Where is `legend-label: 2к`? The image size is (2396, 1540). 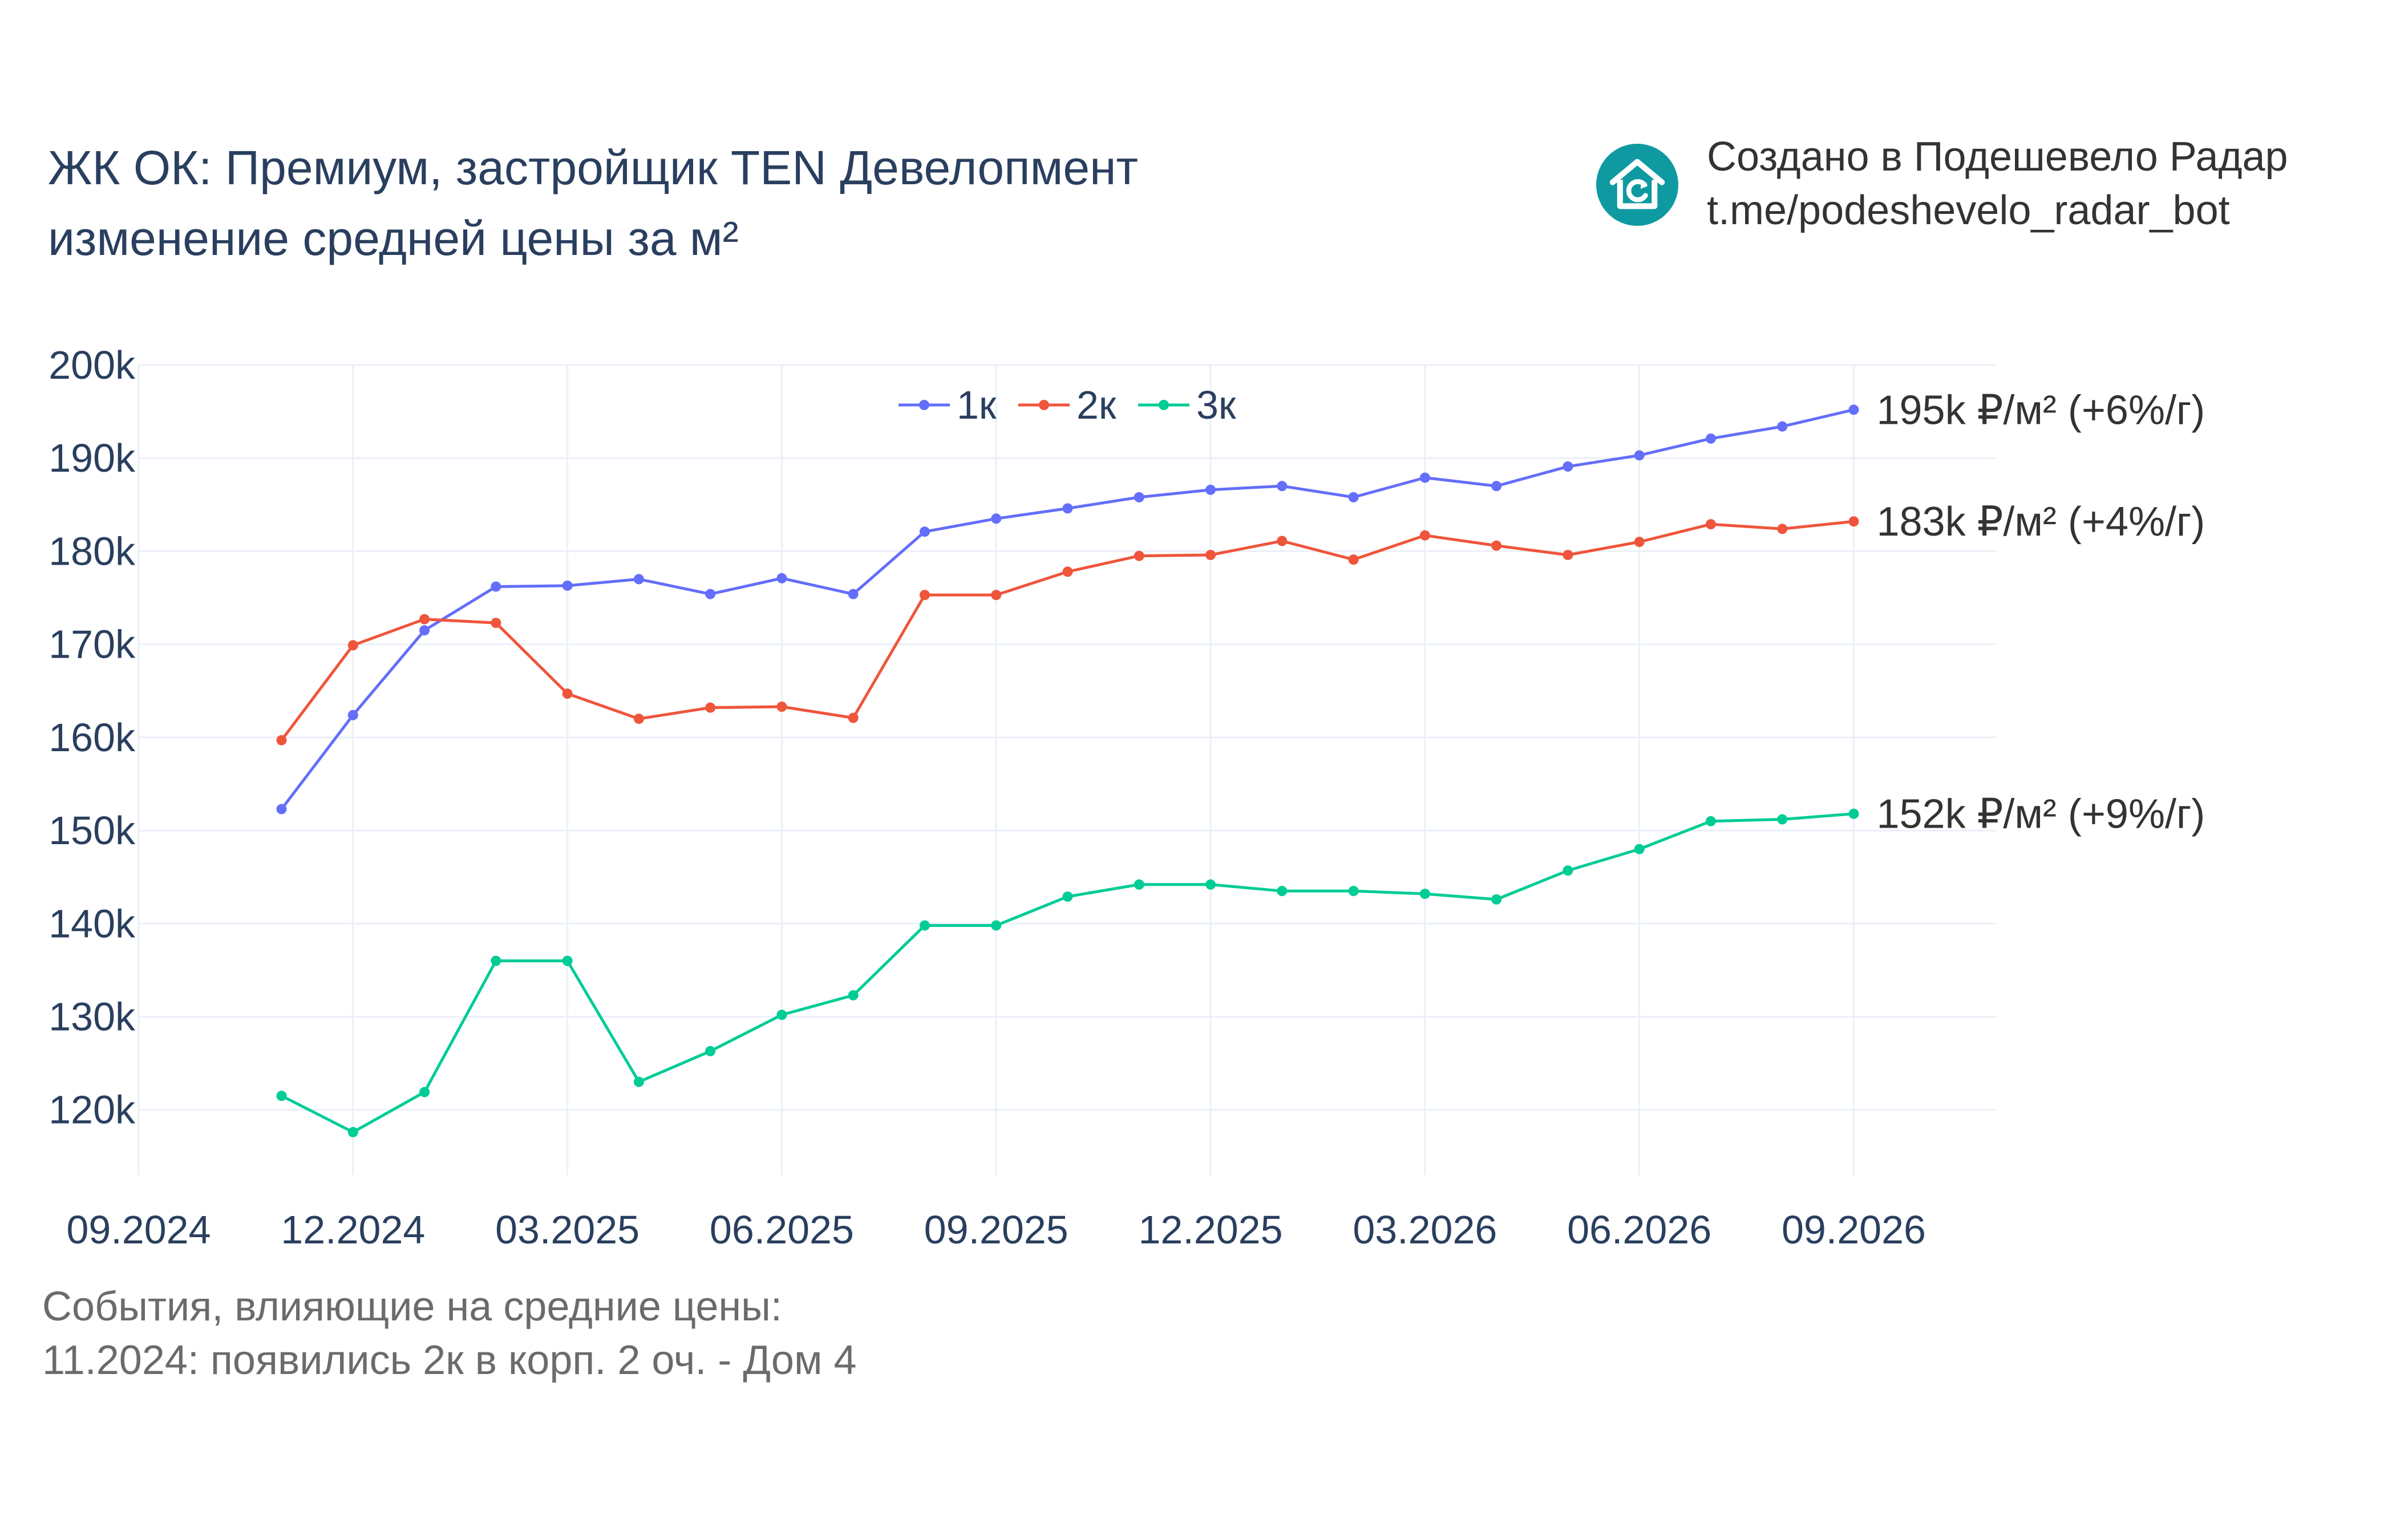
legend-label: 2к is located at coordinates (1096, 405).